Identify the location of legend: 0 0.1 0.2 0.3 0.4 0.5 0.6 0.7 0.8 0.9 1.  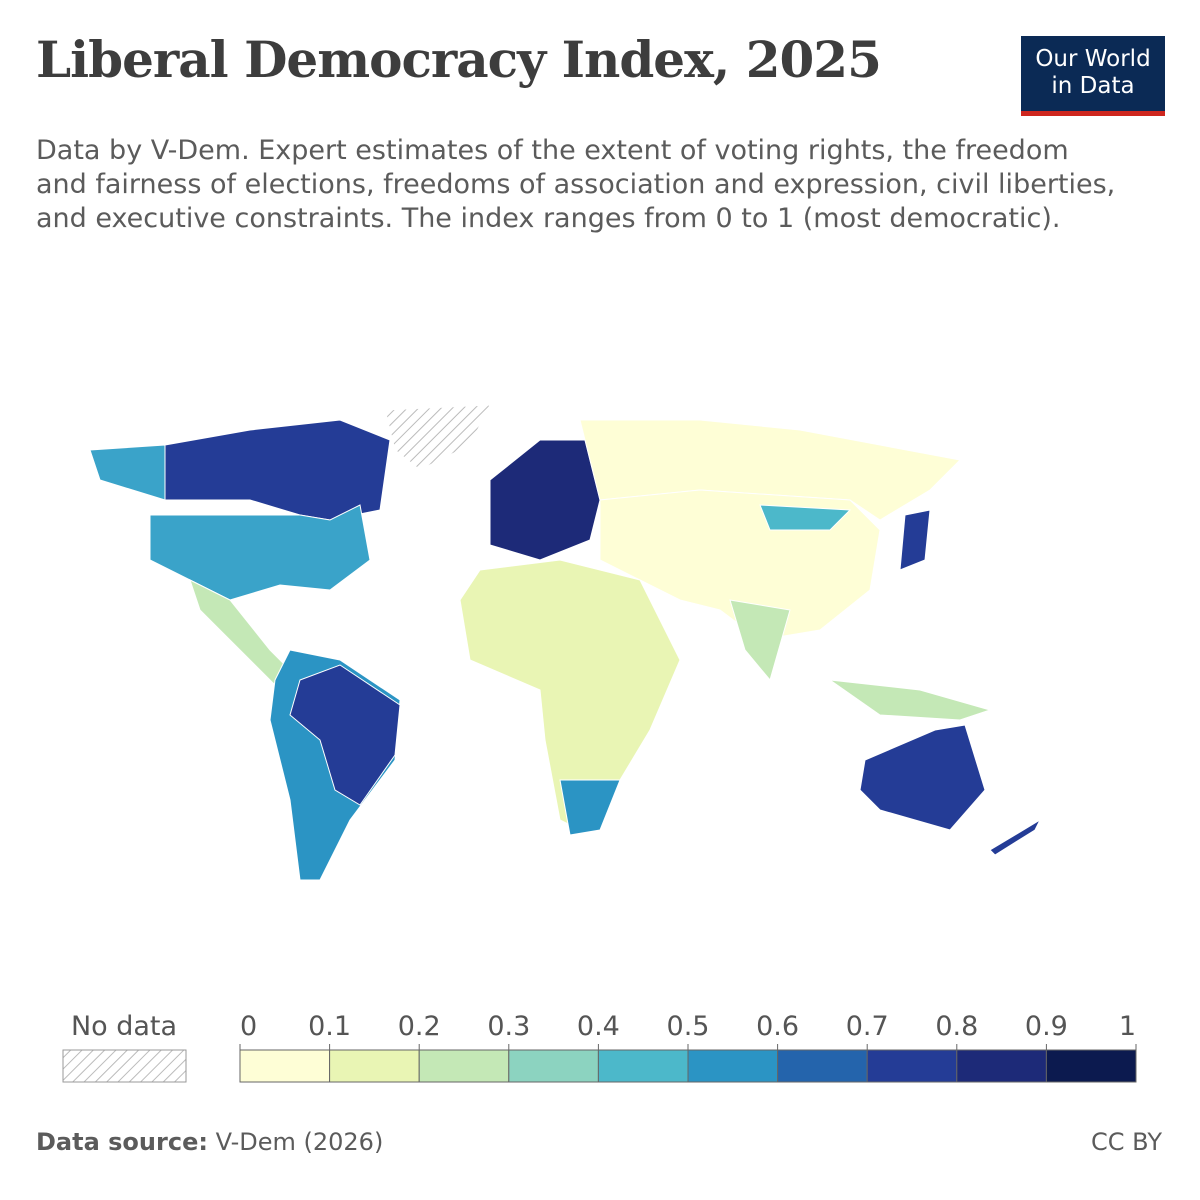
(688, 1047).